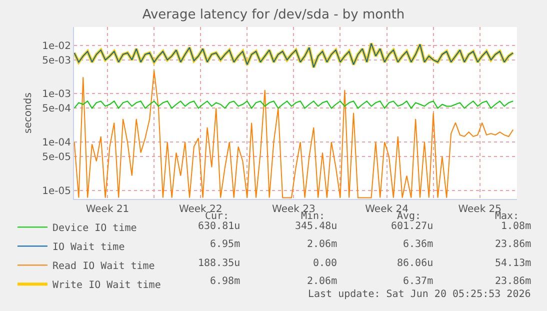 Image resolution: width=547 pixels, height=311 pixels. I want to click on text: 601.27u, so click(412, 226).